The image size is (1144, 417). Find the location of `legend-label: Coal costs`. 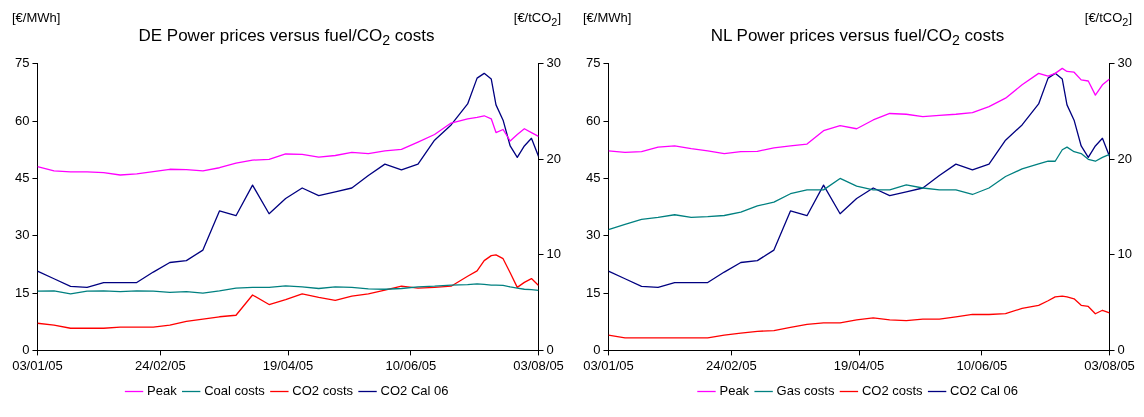

legend-label: Coal costs is located at coordinates (235, 391).